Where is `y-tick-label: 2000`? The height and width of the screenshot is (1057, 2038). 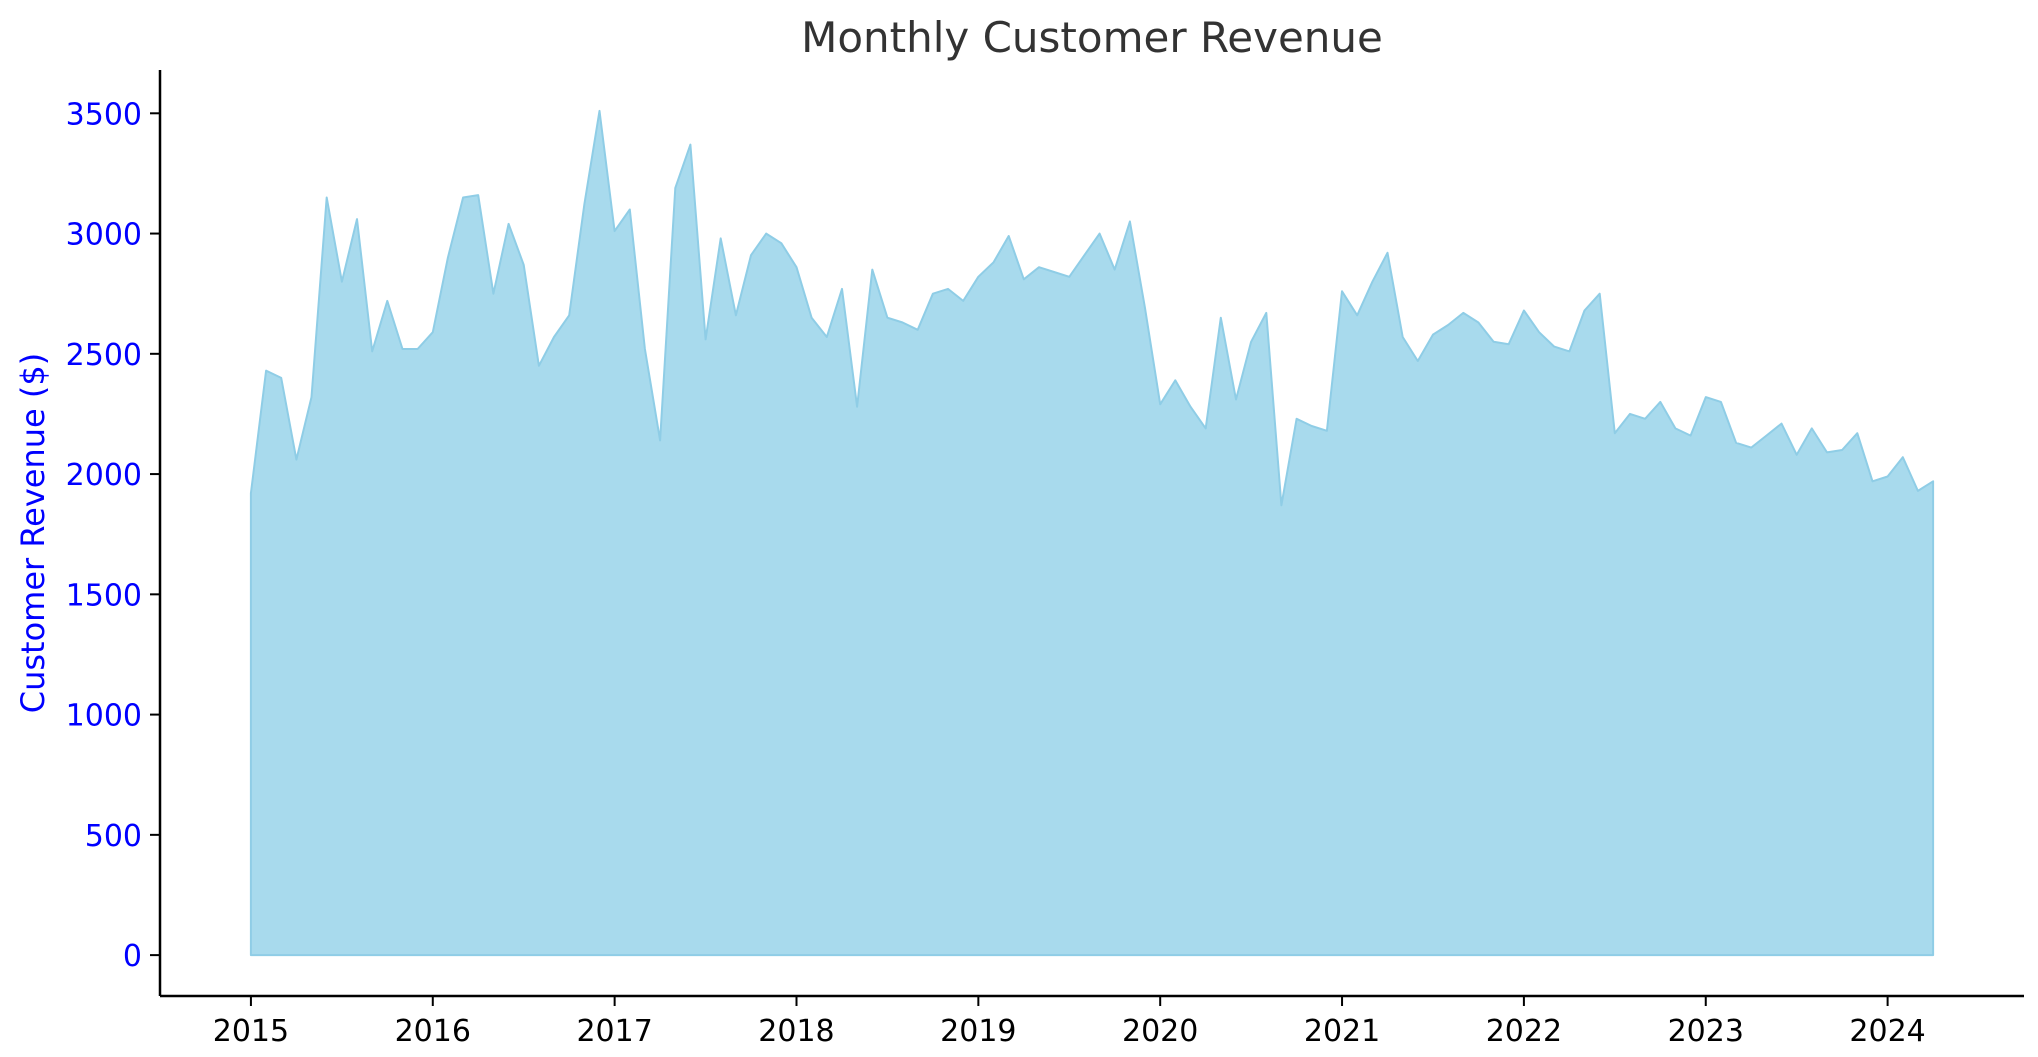 y-tick-label: 2000 is located at coordinates (104, 475).